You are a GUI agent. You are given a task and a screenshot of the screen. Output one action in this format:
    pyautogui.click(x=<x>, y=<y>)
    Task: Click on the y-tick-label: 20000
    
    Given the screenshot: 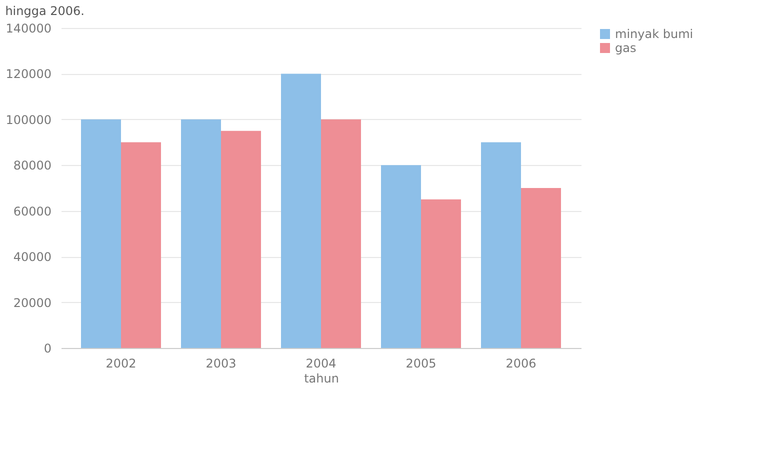 What is the action you would take?
    pyautogui.click(x=32, y=303)
    